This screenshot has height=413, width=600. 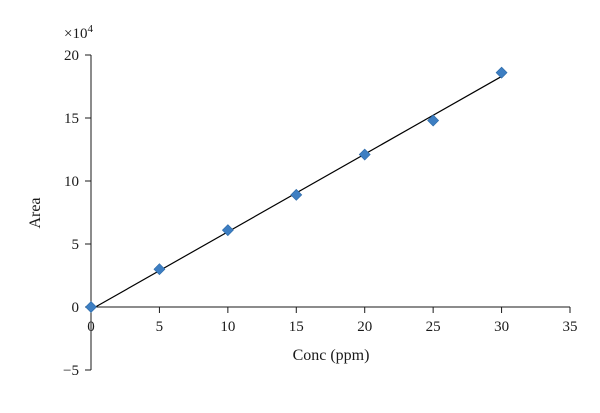 What do you see at coordinates (76, 308) in the screenshot?
I see `y-tick-label: 0` at bounding box center [76, 308].